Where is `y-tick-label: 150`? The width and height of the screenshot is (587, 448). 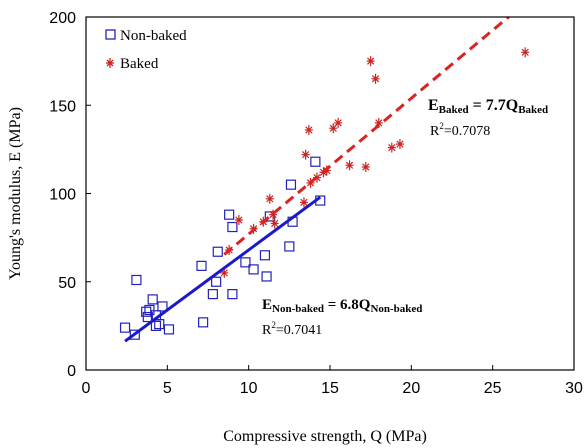
y-tick-label: 150 is located at coordinates (62, 106).